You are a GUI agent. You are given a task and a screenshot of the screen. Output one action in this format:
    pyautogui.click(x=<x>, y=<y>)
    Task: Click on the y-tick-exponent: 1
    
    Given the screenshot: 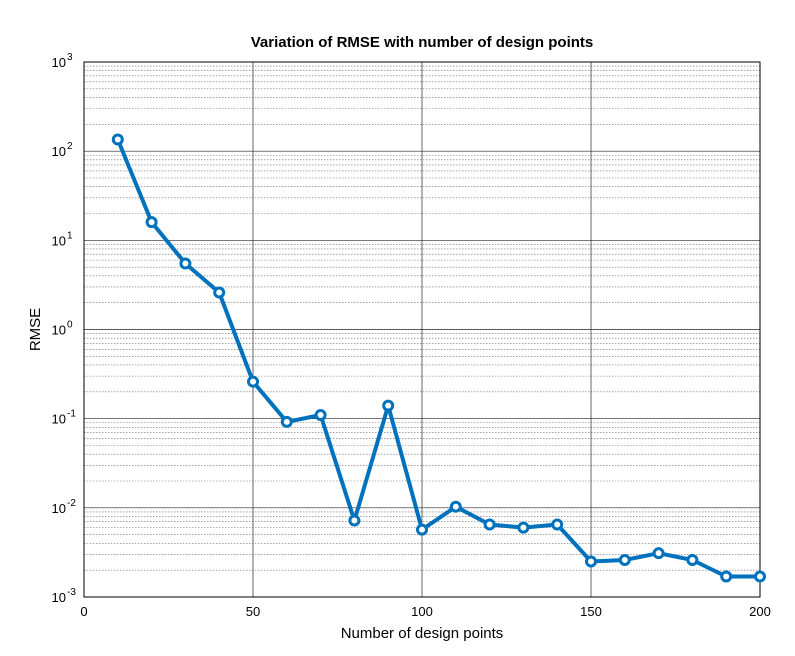 What is the action you would take?
    pyautogui.click(x=70, y=235)
    